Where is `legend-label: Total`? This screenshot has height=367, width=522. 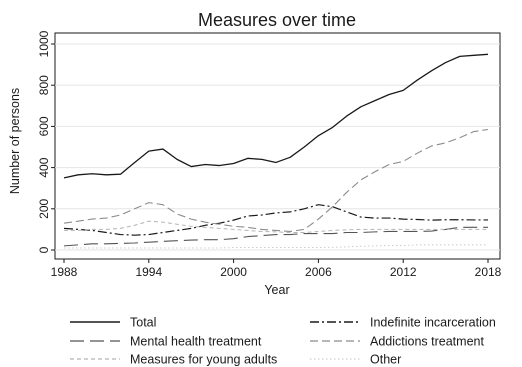 legend-label: Total is located at coordinates (143, 323).